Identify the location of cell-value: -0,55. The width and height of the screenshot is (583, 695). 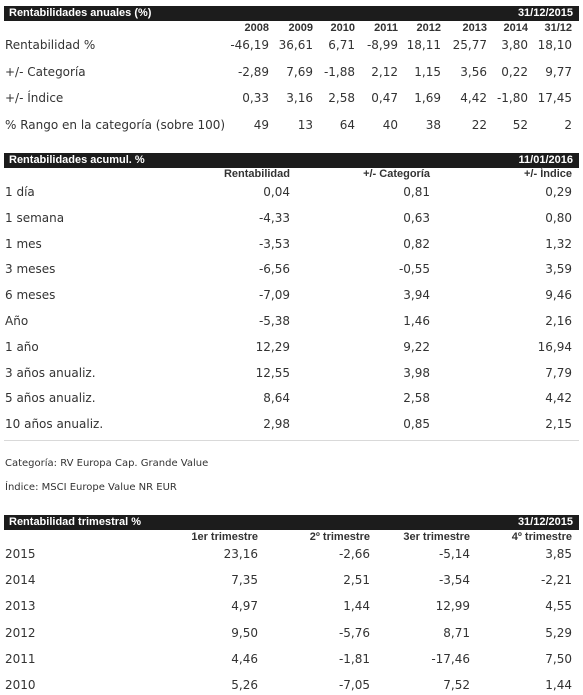
(414, 269).